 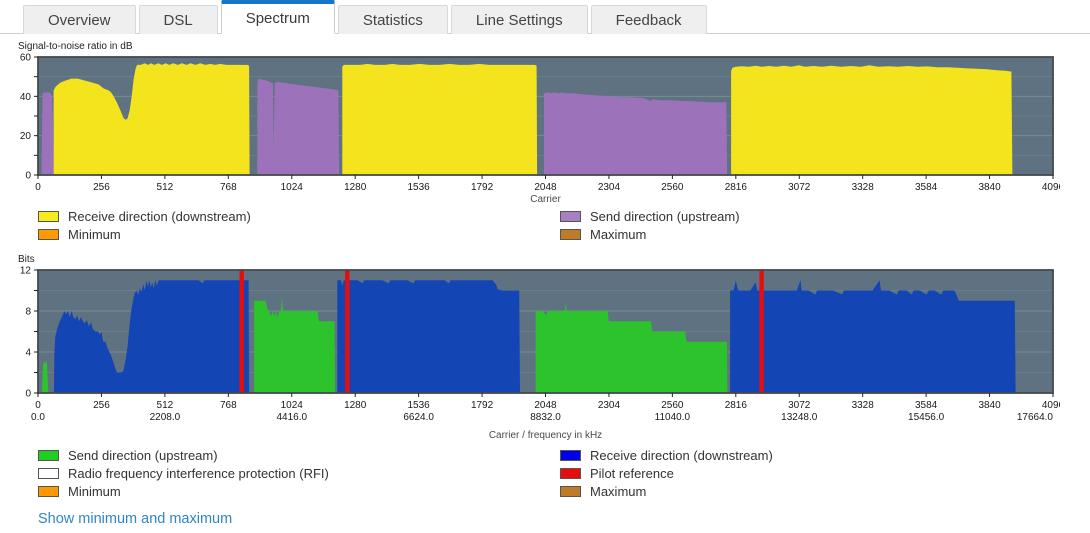 What do you see at coordinates (48, 216) in the screenshot?
I see `snr-downstream-swatch-icon` at bounding box center [48, 216].